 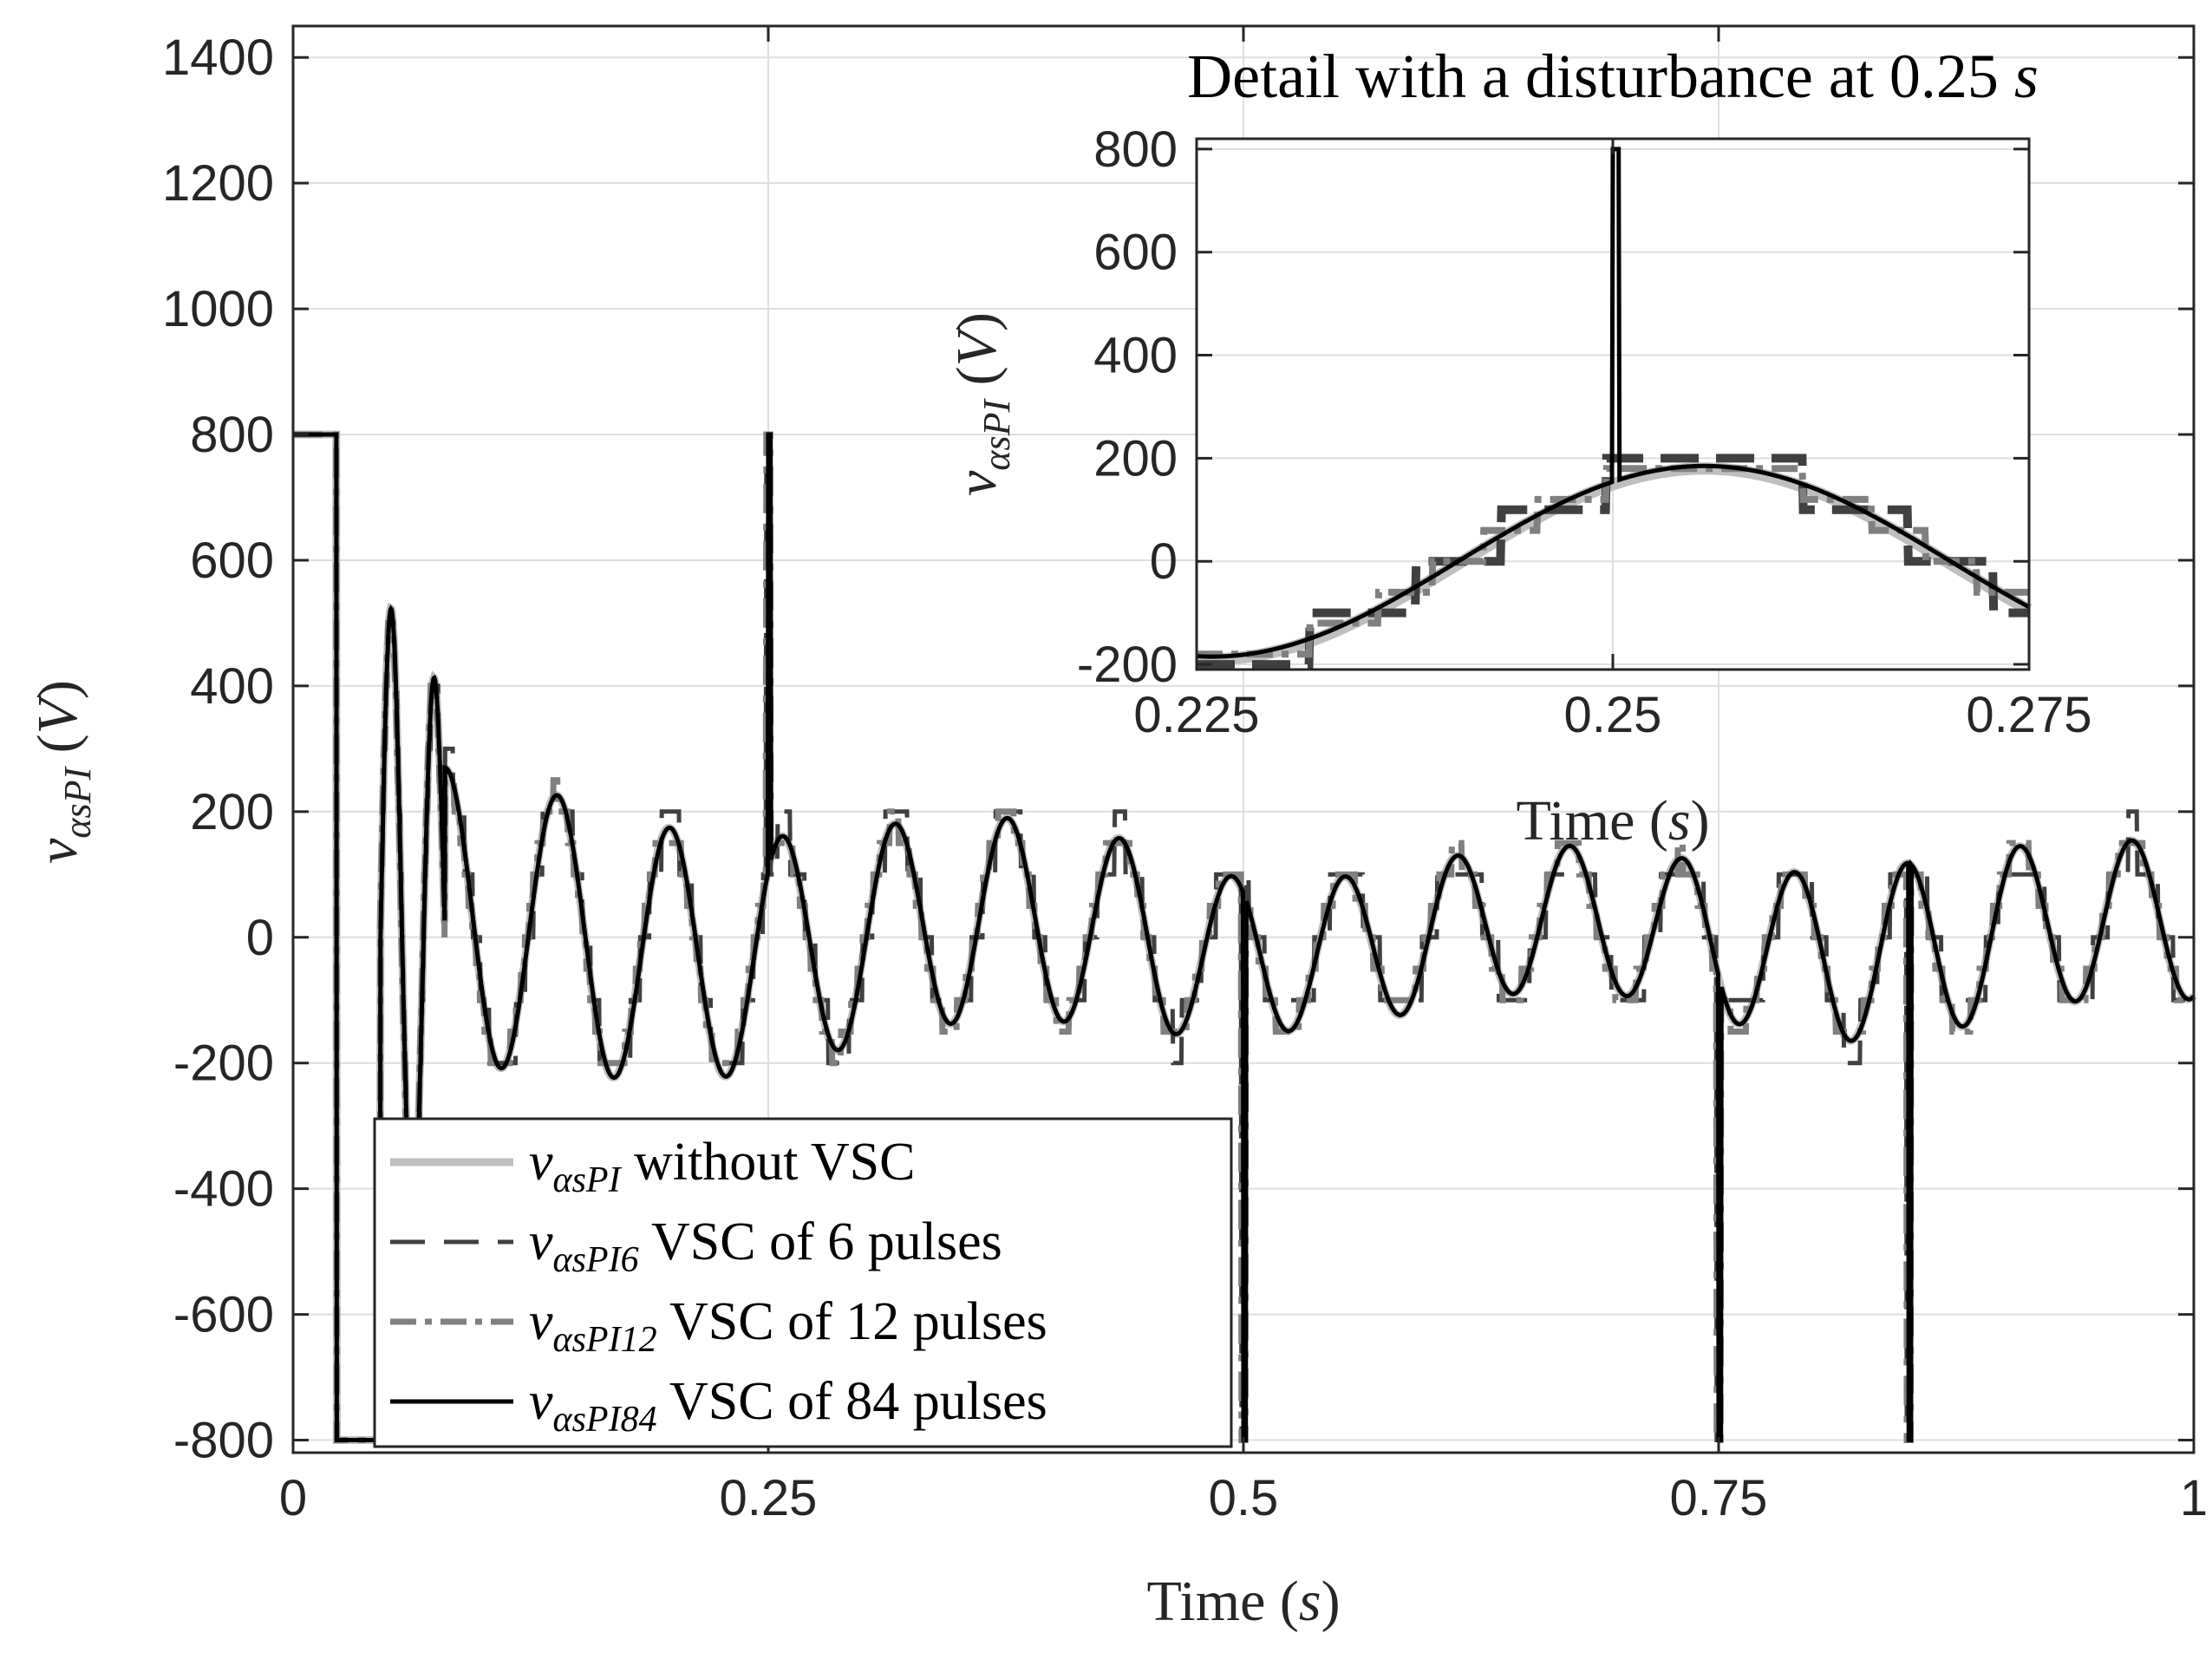 I want to click on x-tick-label: 1, so click(x=2194, y=1498).